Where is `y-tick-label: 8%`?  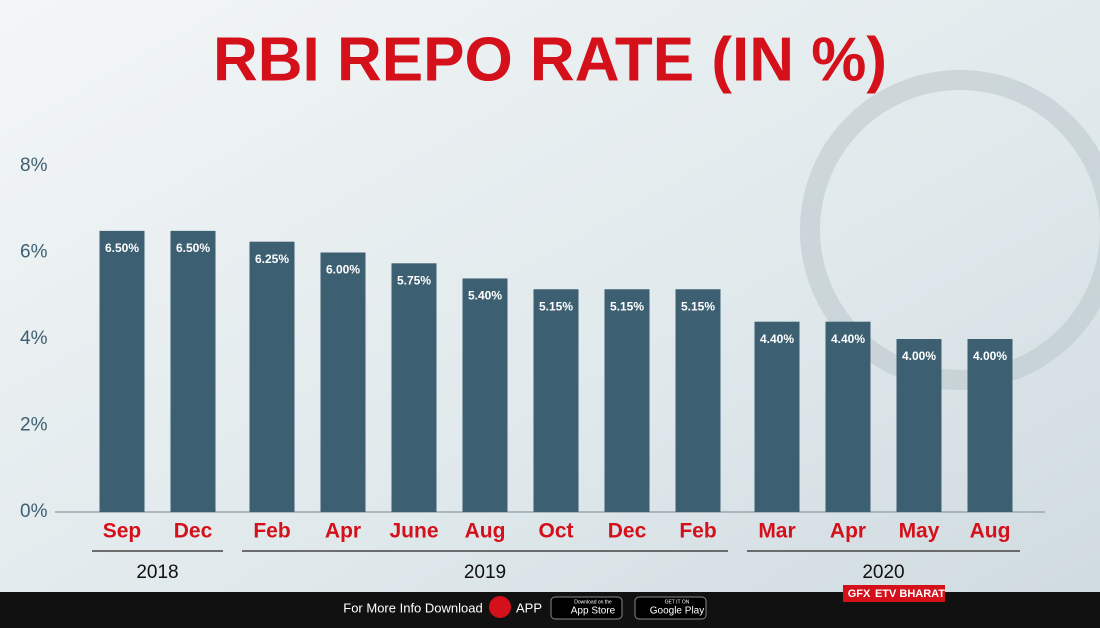 y-tick-label: 8% is located at coordinates (34, 165).